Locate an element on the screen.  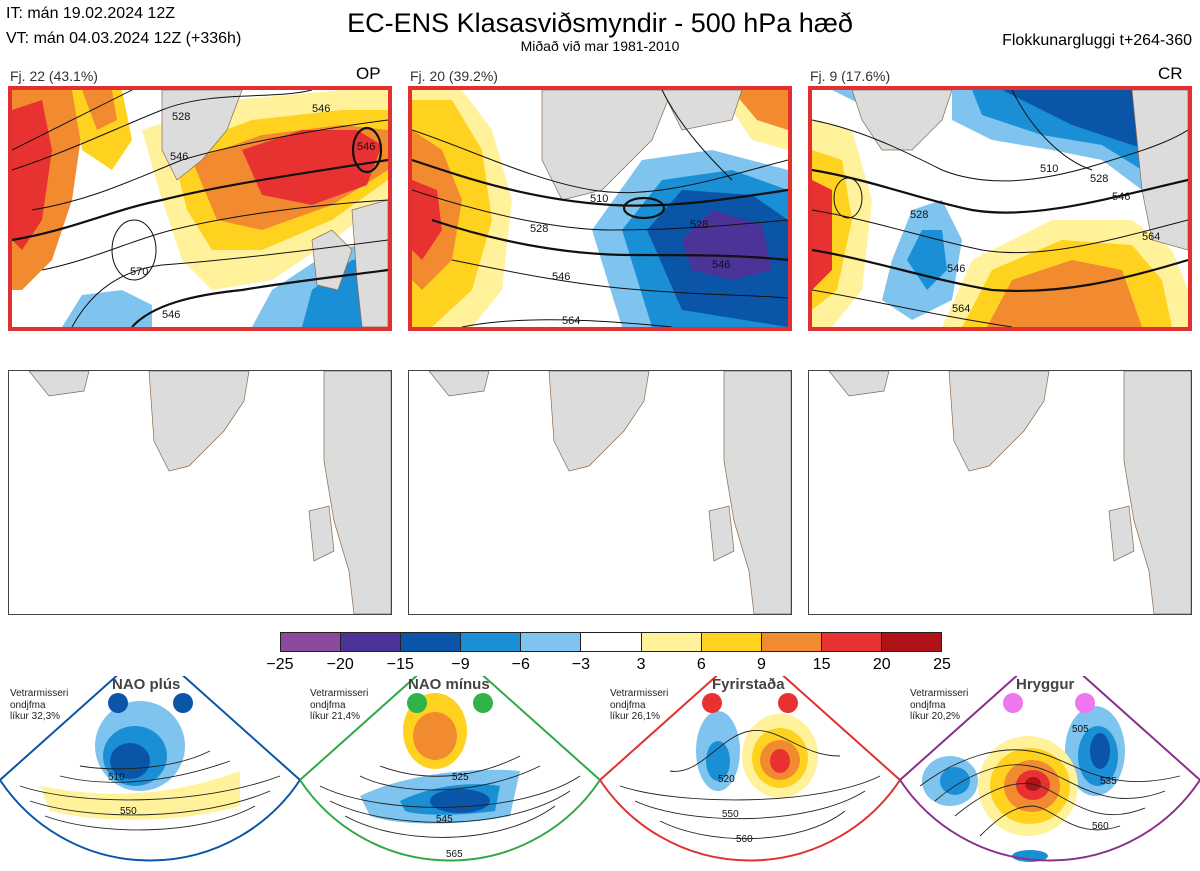
colorbar-tick-label: 25 is located at coordinates (942, 664).